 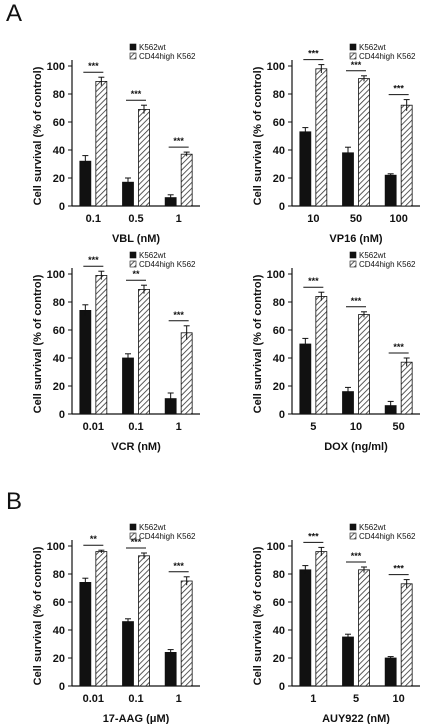 What do you see at coordinates (136, 447) in the screenshot?
I see `x-axis-label: VCR (nM)` at bounding box center [136, 447].